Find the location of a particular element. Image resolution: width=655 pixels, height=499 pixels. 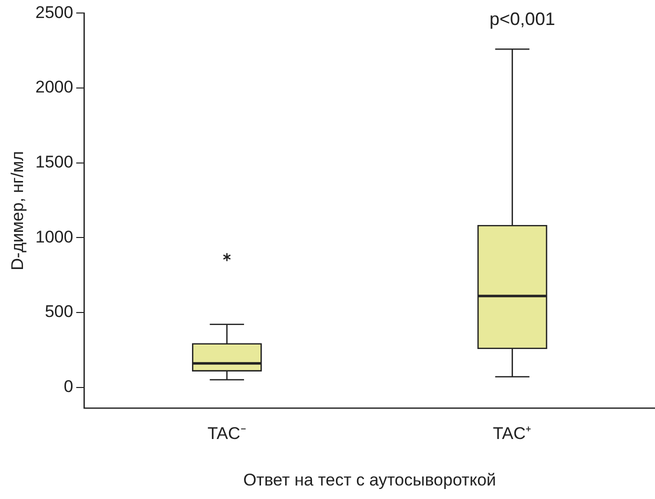

x-tick-label: TAC⁺ is located at coordinates (512, 434).